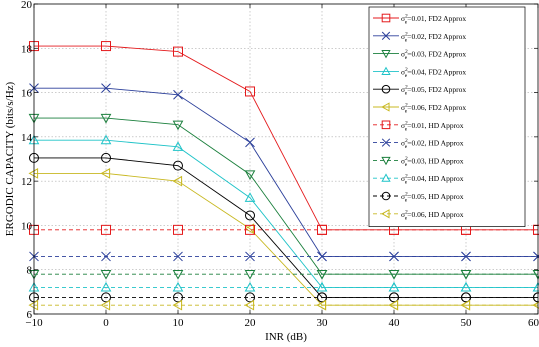  I want to click on x-axis-label: INR (dB), so click(286, 337).